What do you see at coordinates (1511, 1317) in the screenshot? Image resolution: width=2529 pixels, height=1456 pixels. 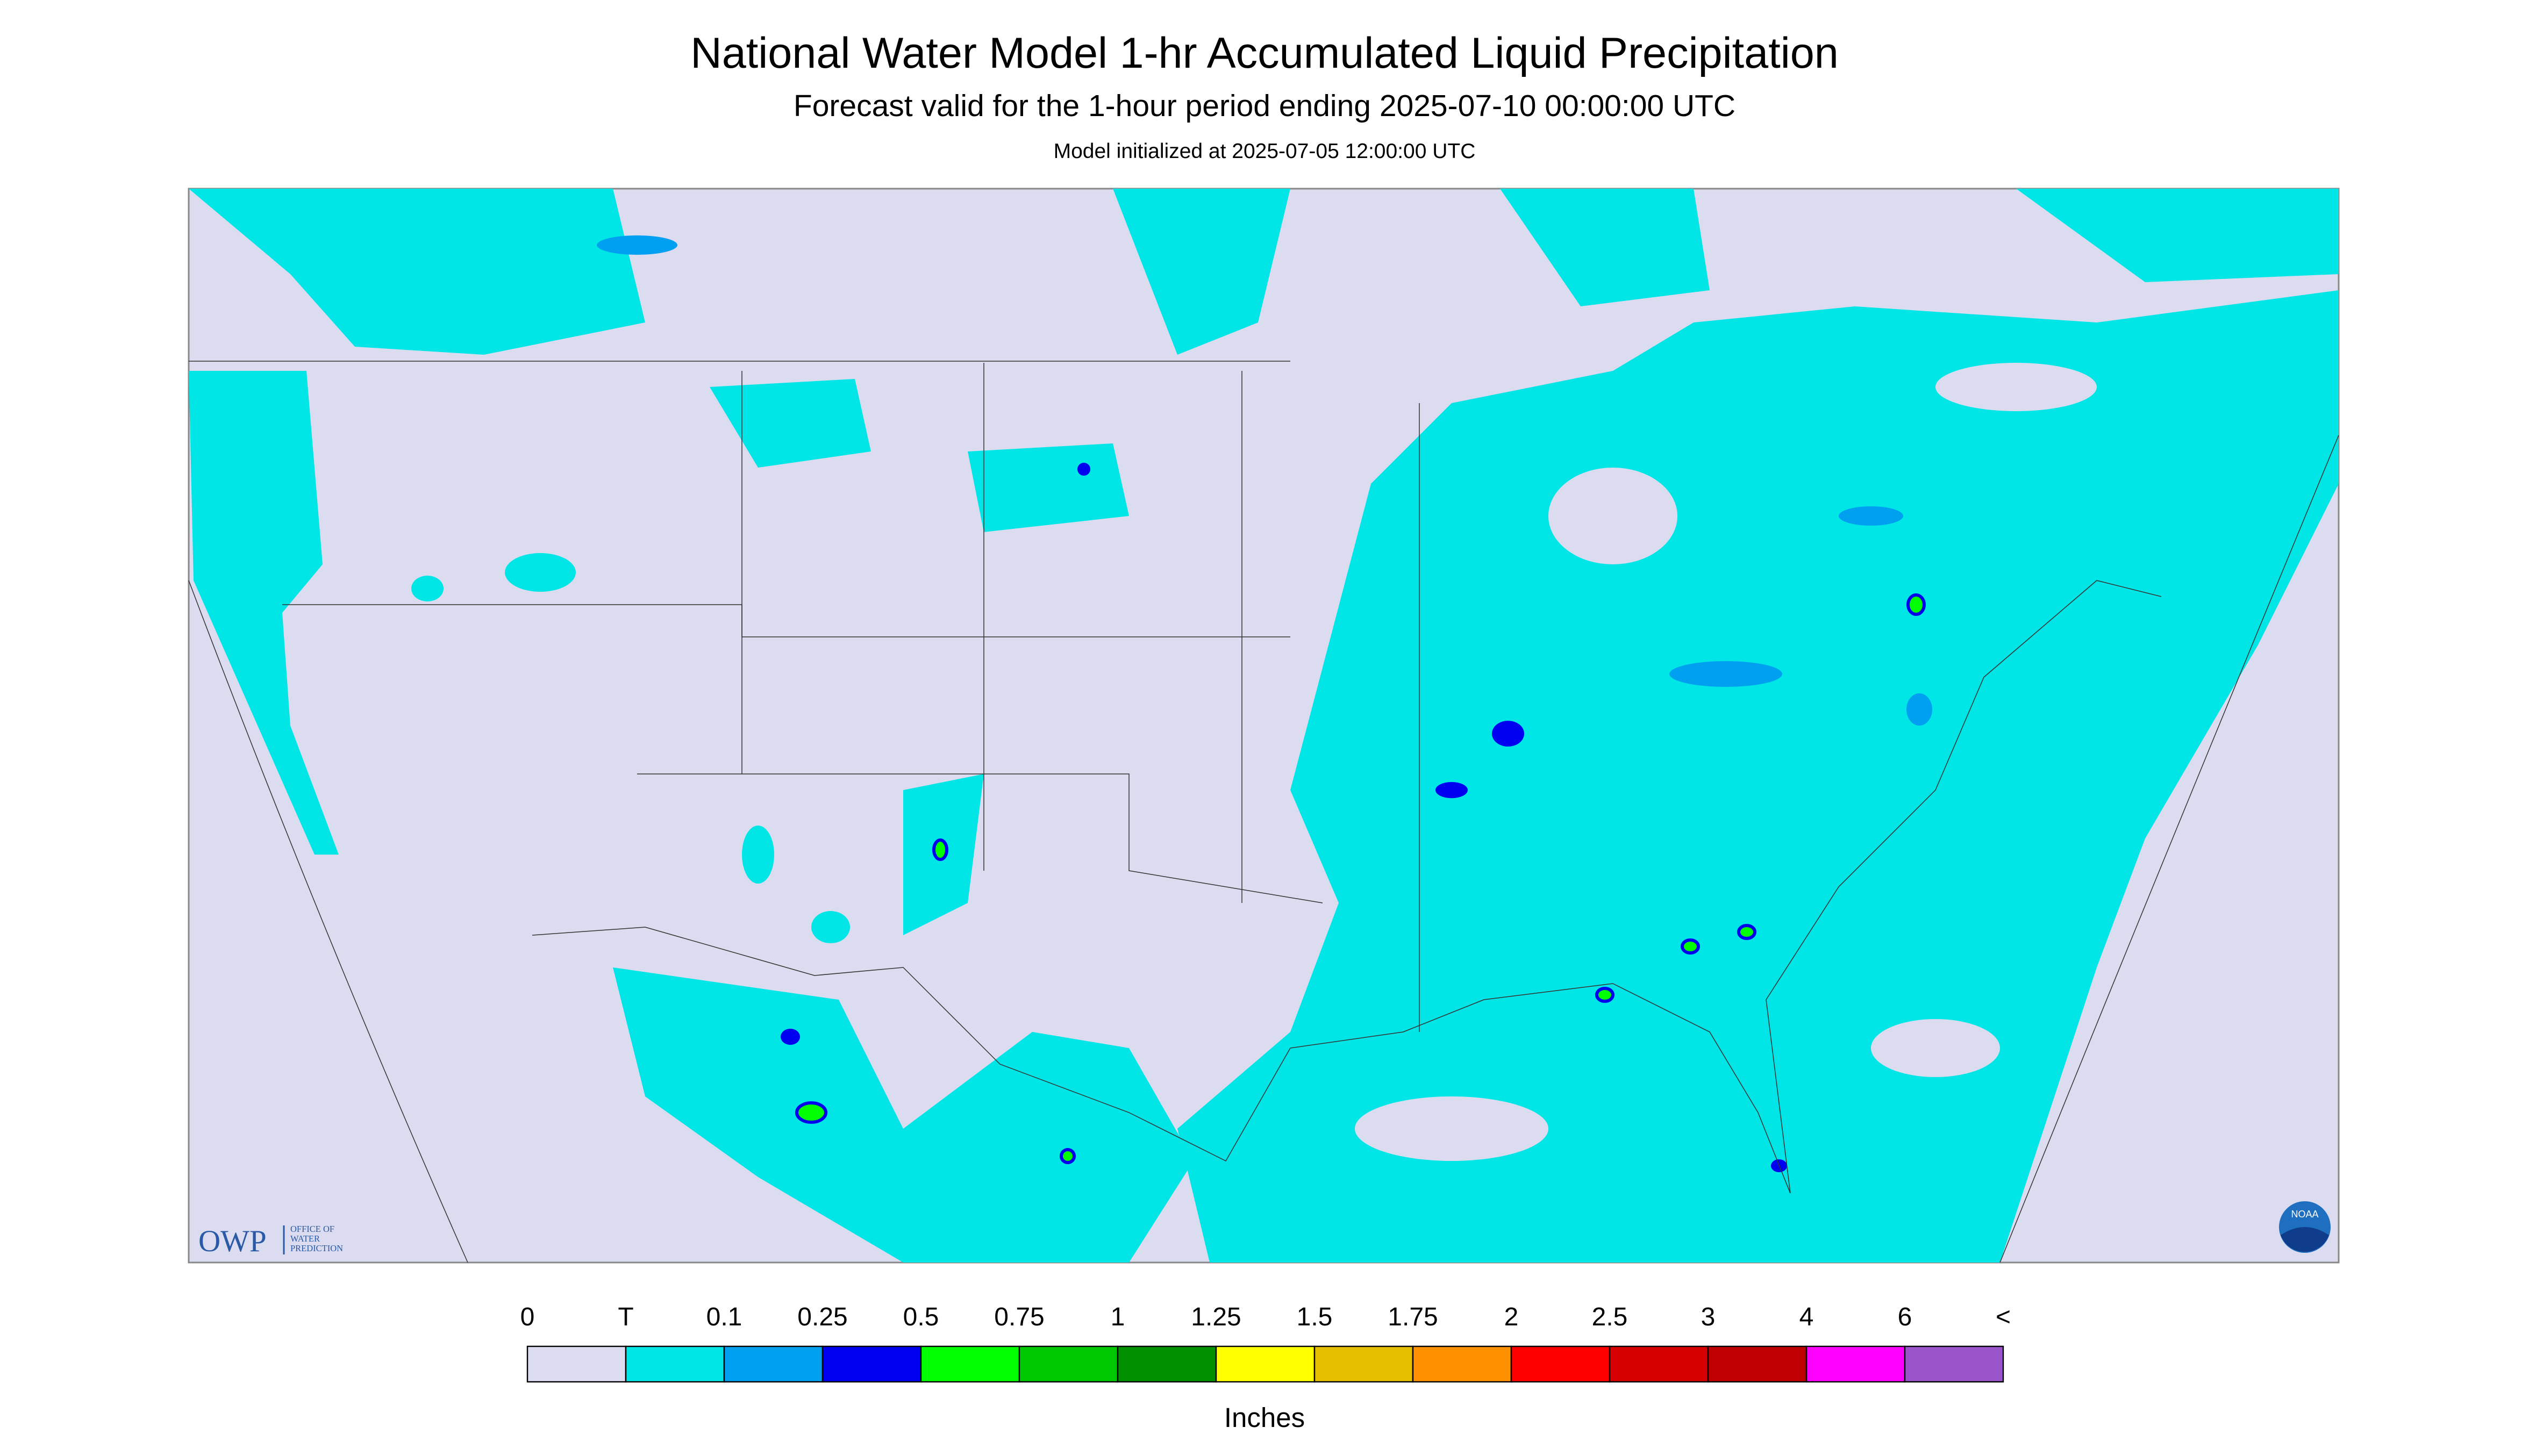 I see `legend-label: 2` at bounding box center [1511, 1317].